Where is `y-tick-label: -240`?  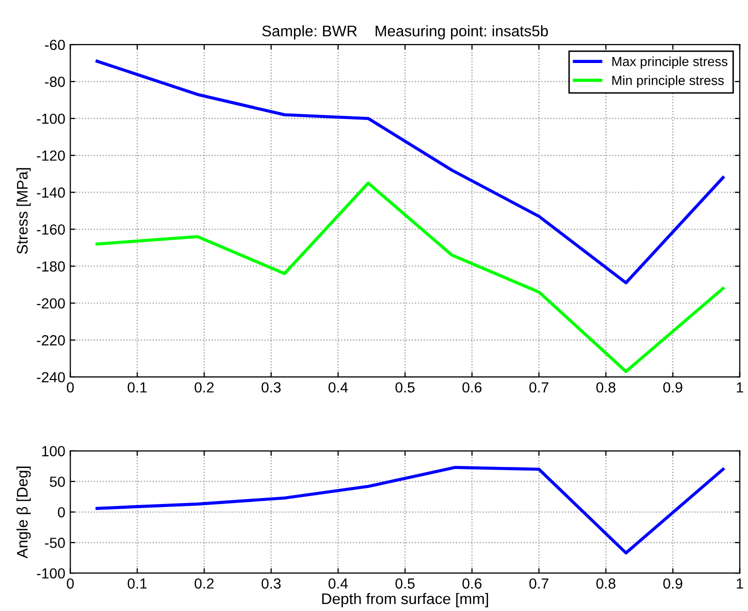
y-tick-label: -240 is located at coordinates (50, 377).